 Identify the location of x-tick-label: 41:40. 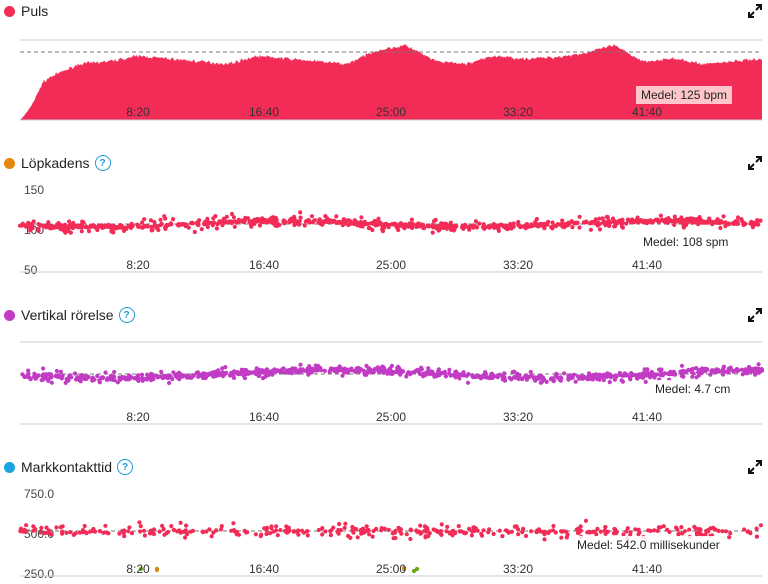
(647, 569).